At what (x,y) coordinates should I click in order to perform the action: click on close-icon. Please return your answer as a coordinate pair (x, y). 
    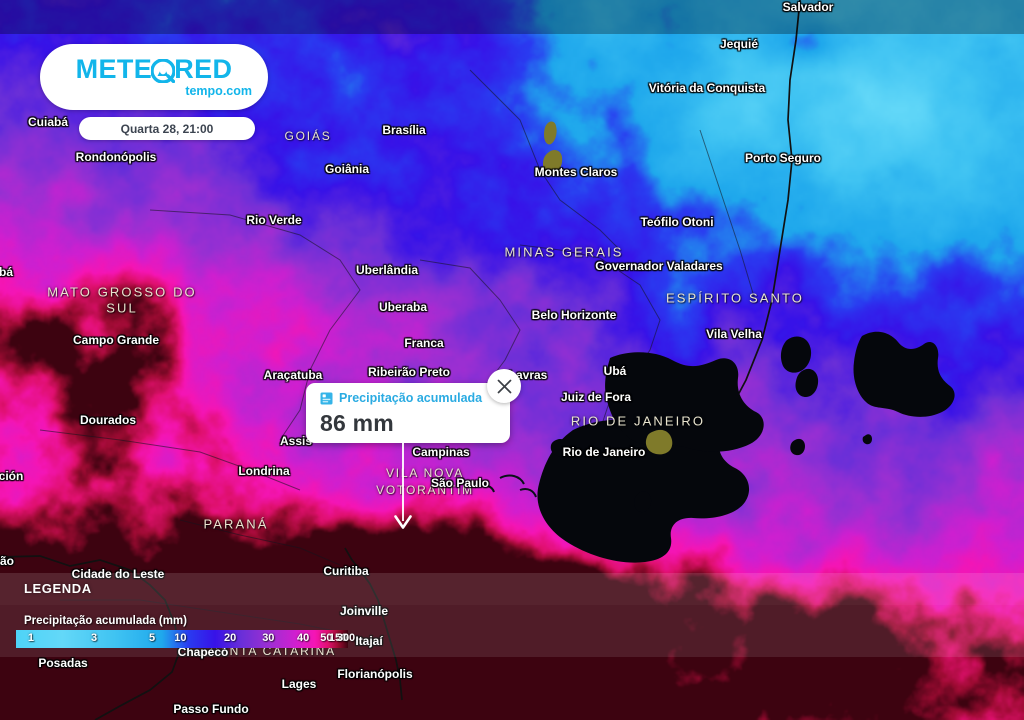
    Looking at the image, I should click on (504, 386).